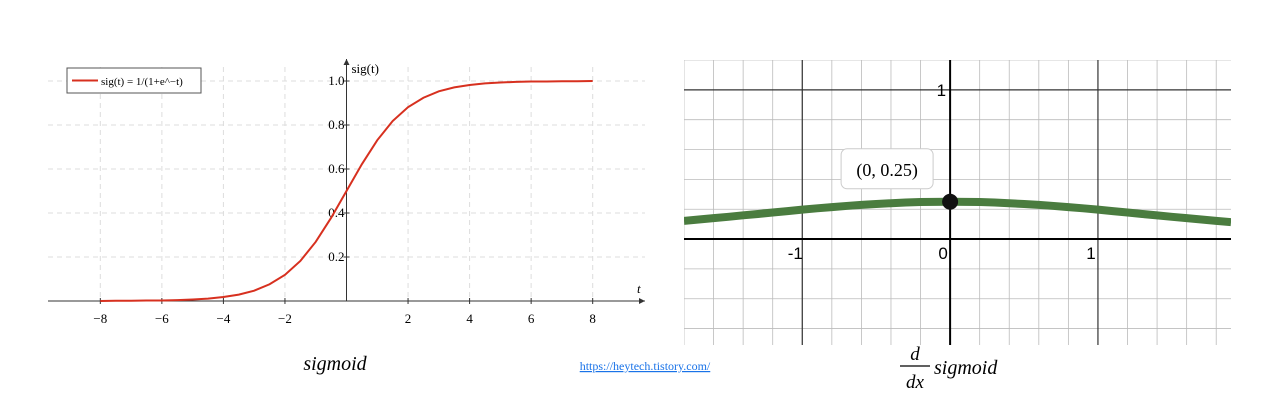 The width and height of the screenshot is (1280, 409). Describe the element at coordinates (336, 256) in the screenshot. I see `y-tick-label: 0.2` at that location.